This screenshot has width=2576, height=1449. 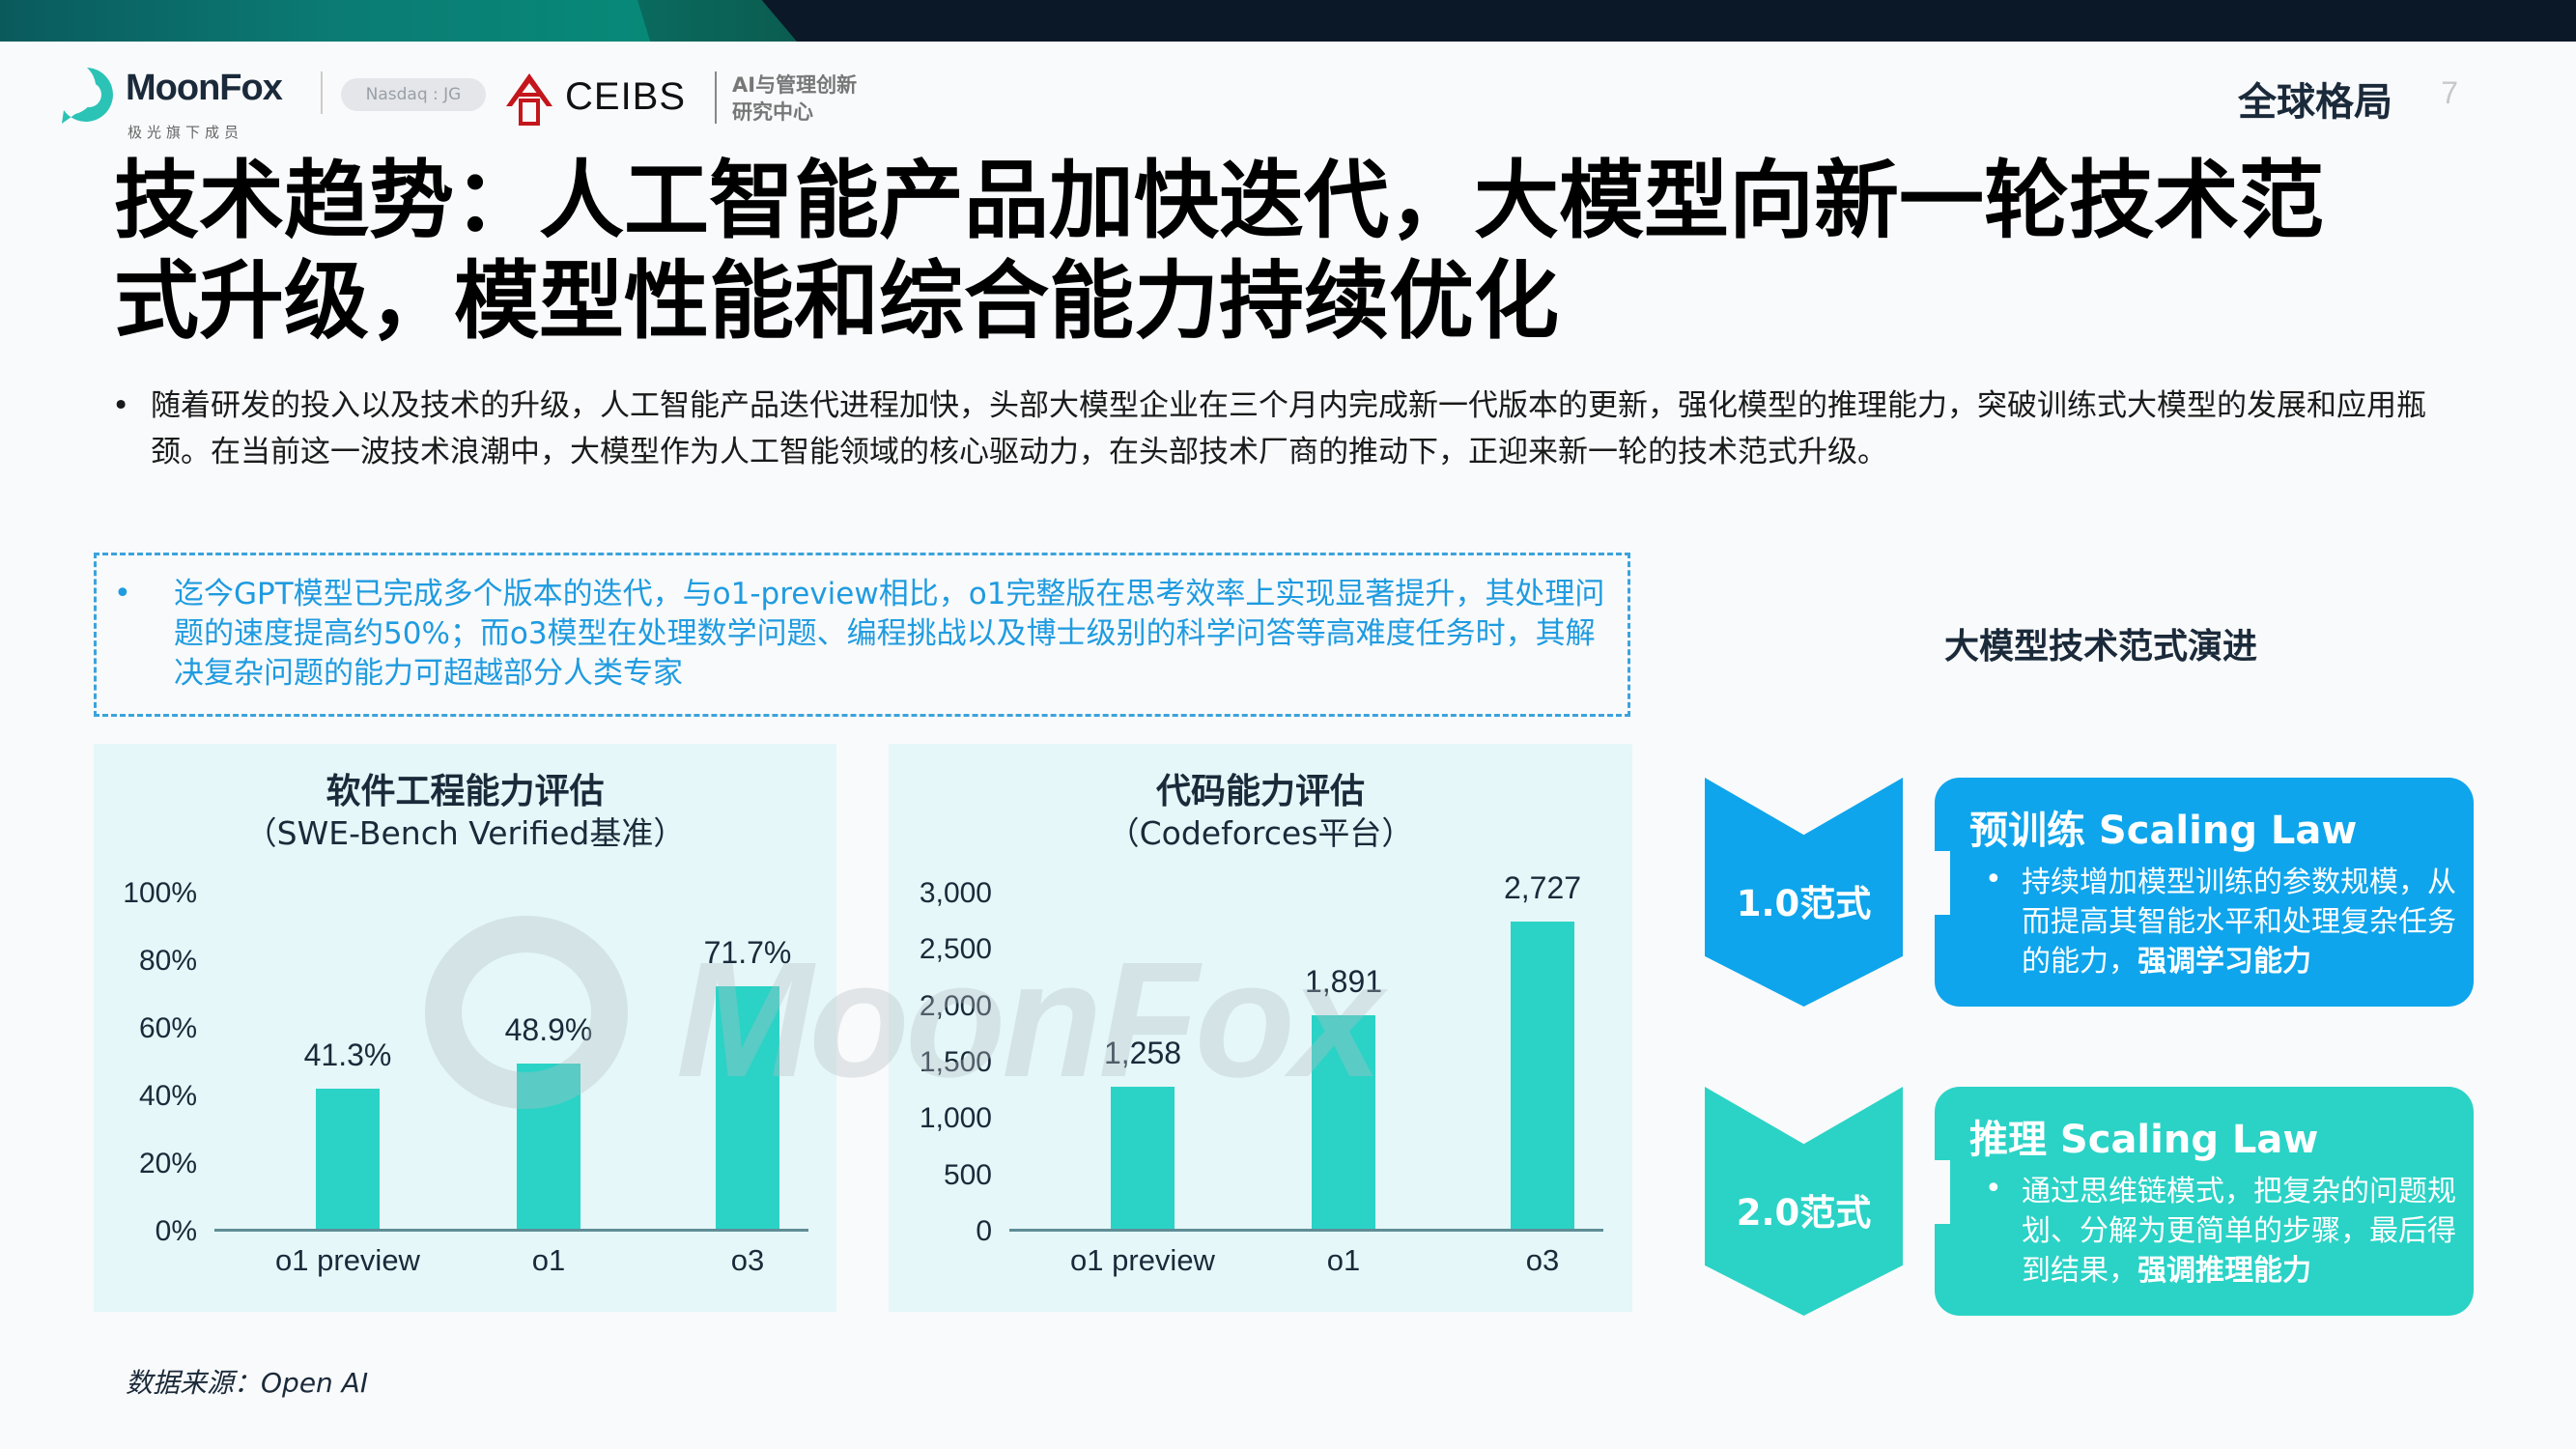 I want to click on page-number: 7, so click(x=2449, y=92).